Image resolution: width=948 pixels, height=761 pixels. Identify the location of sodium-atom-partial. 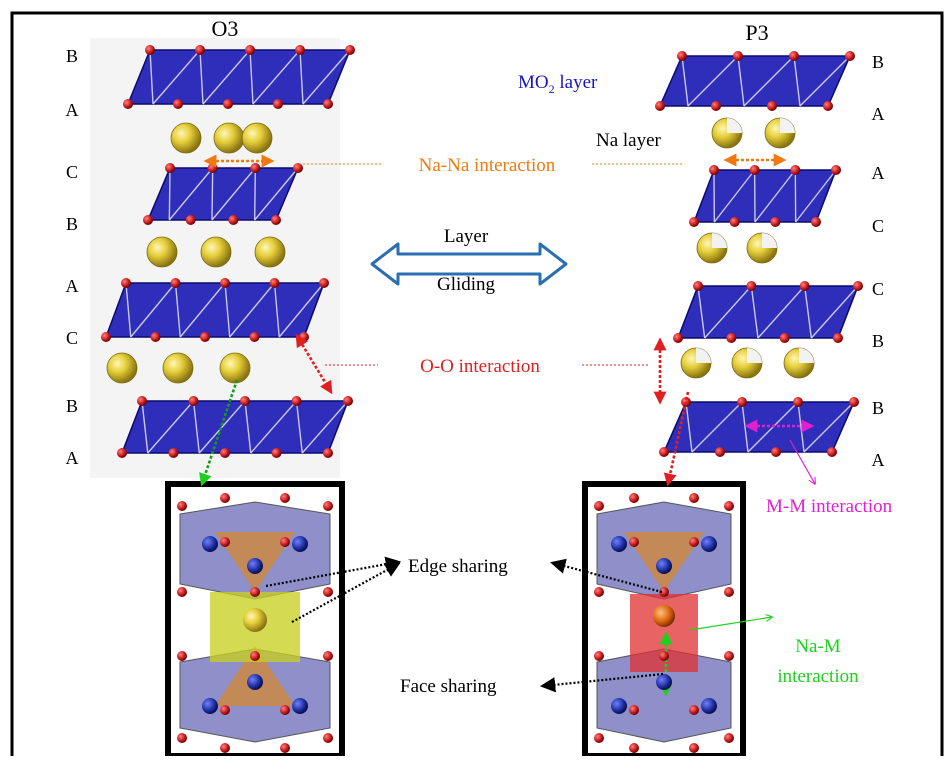
(799, 363).